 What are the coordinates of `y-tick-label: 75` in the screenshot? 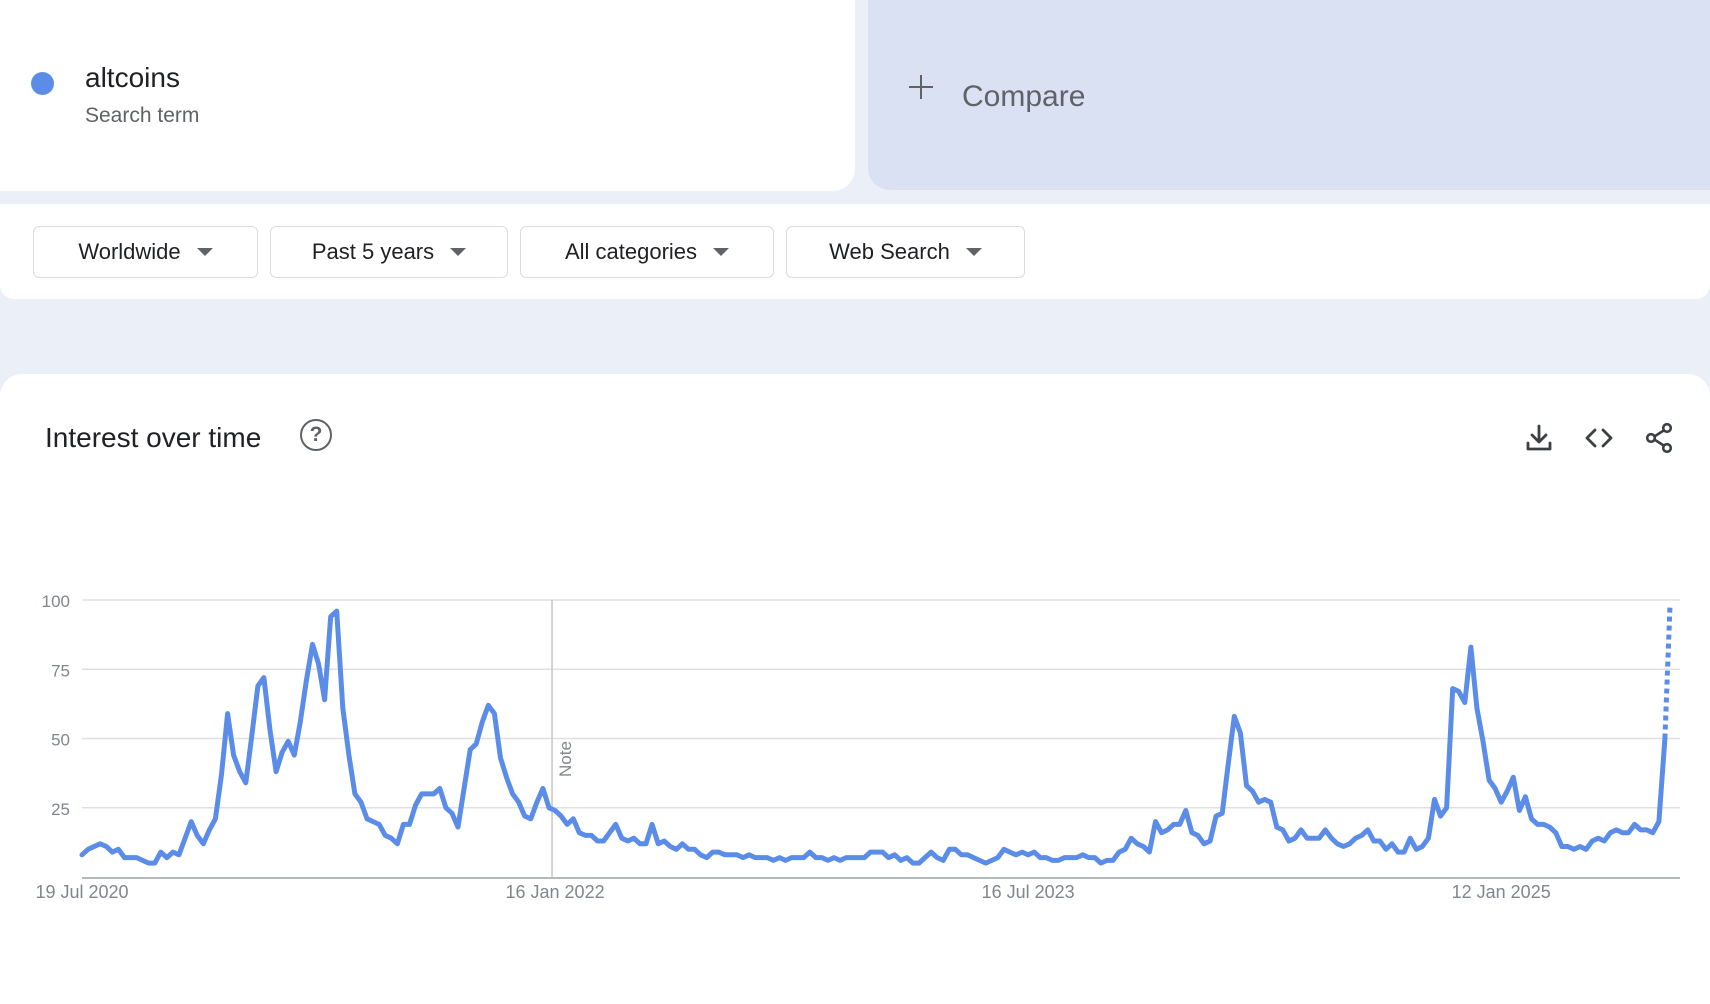 It's located at (60, 670).